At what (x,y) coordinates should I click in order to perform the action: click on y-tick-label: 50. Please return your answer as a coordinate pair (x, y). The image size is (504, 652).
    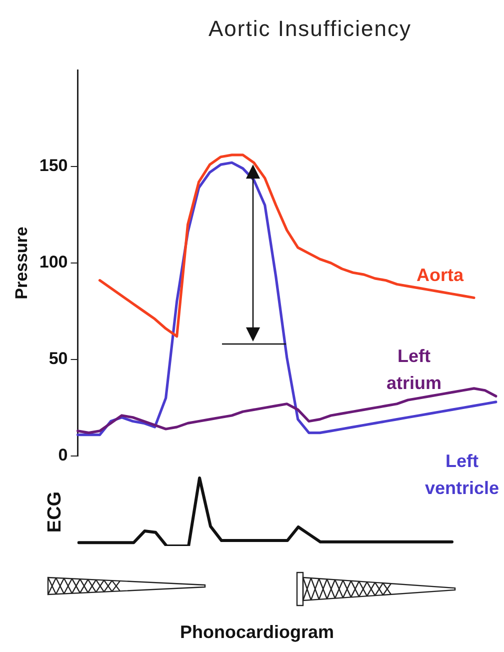
    Looking at the image, I should click on (58, 358).